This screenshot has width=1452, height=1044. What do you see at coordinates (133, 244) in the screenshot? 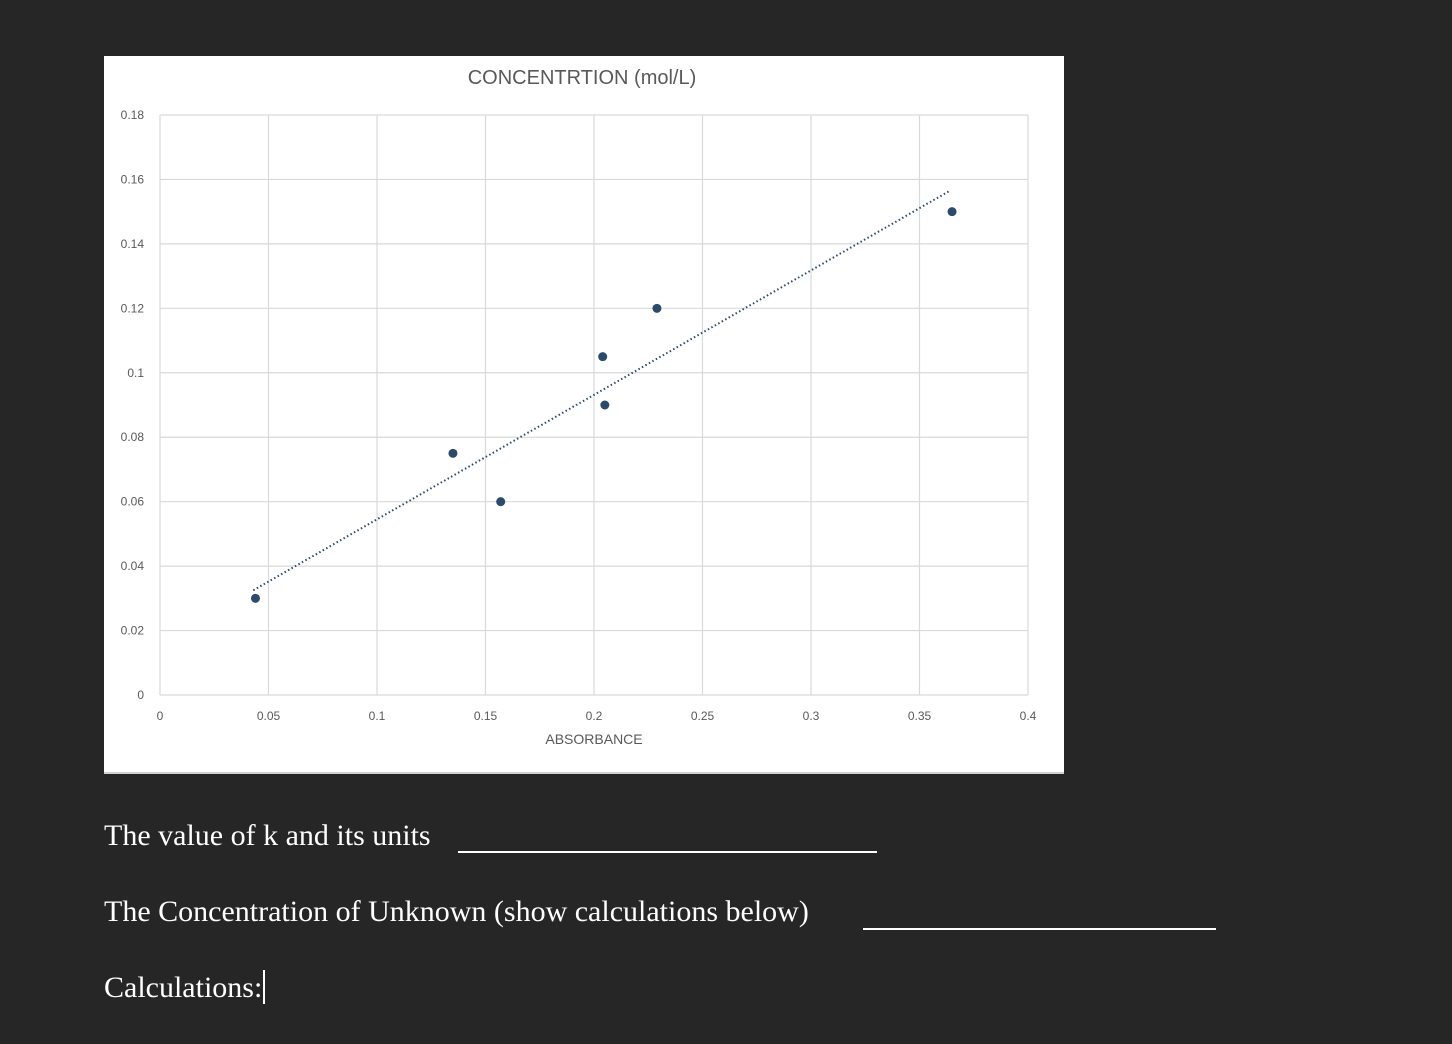
I see `y-tick-label: 0.14` at bounding box center [133, 244].